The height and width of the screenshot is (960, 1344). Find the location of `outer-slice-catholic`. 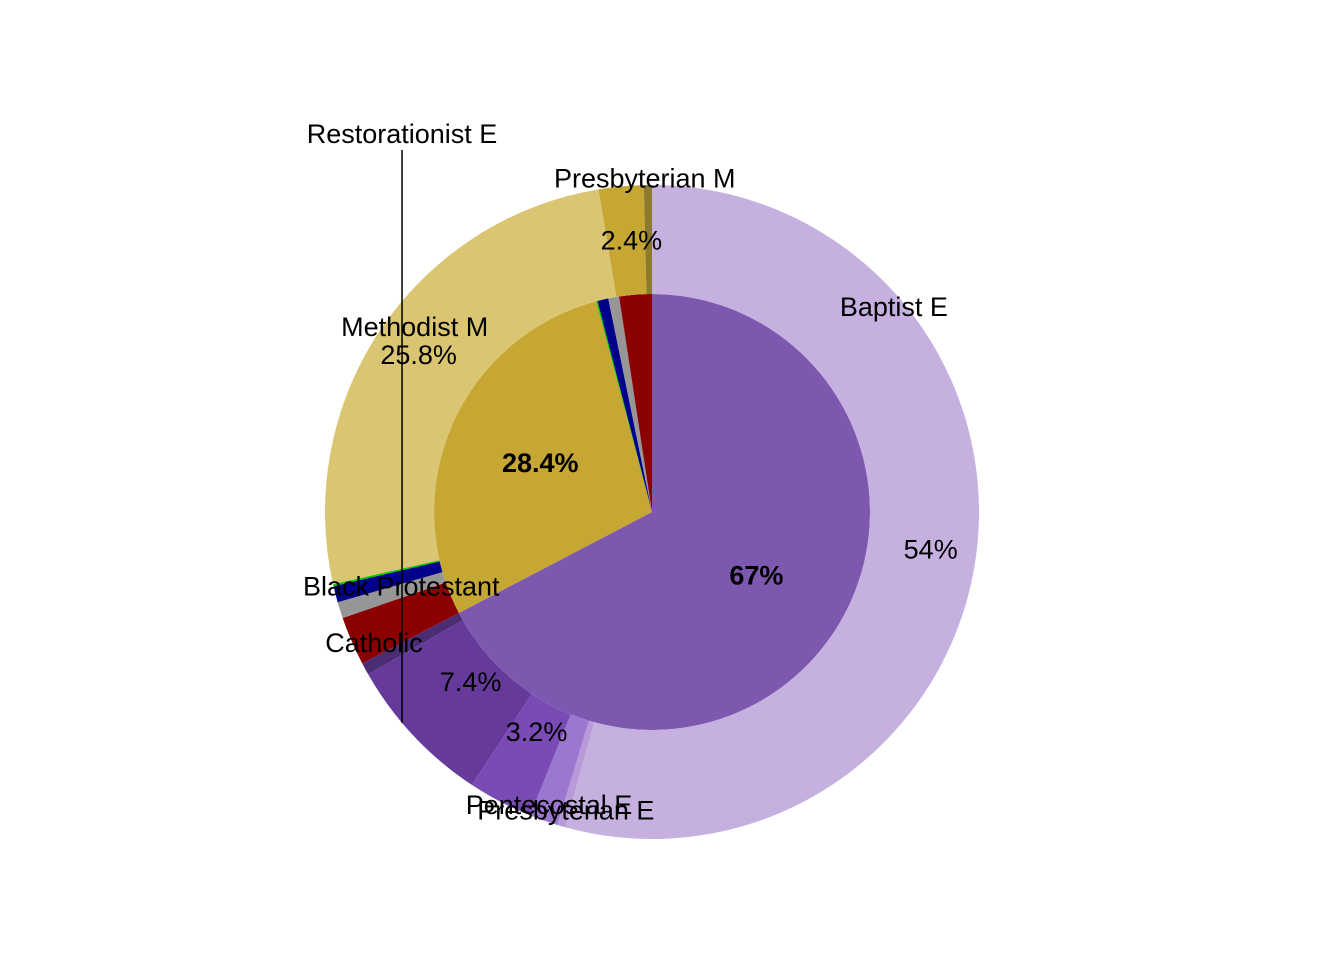

outer-slice-catholic is located at coordinates (400, 623).